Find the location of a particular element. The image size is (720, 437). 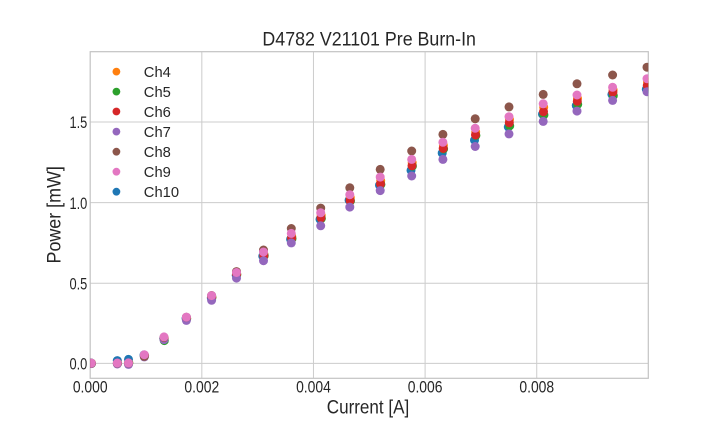

svg-text: 0.008 is located at coordinates (536, 387).